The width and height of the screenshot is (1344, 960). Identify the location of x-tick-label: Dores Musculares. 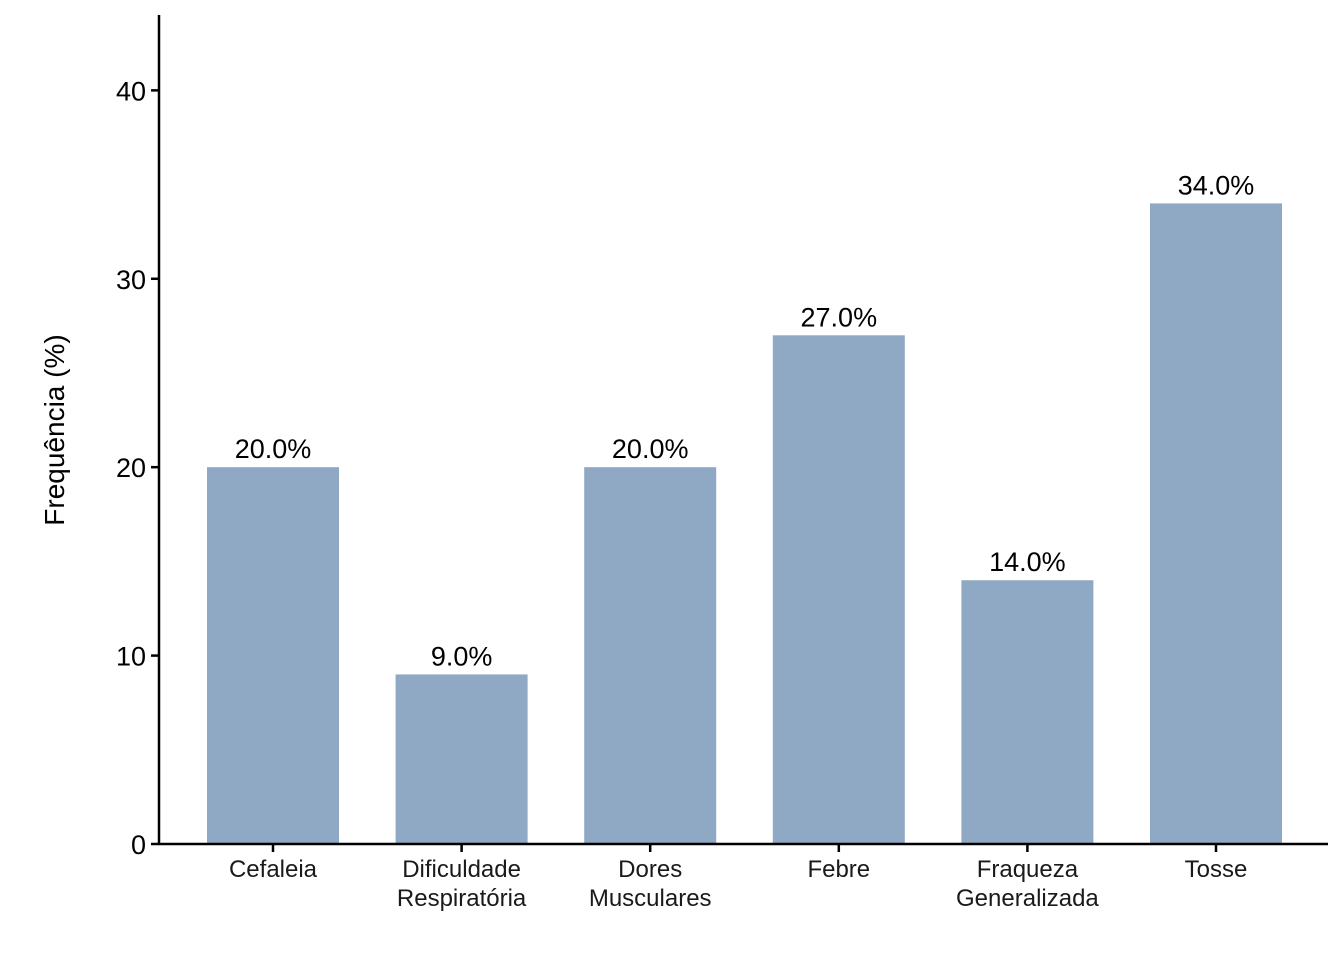
(650, 884).